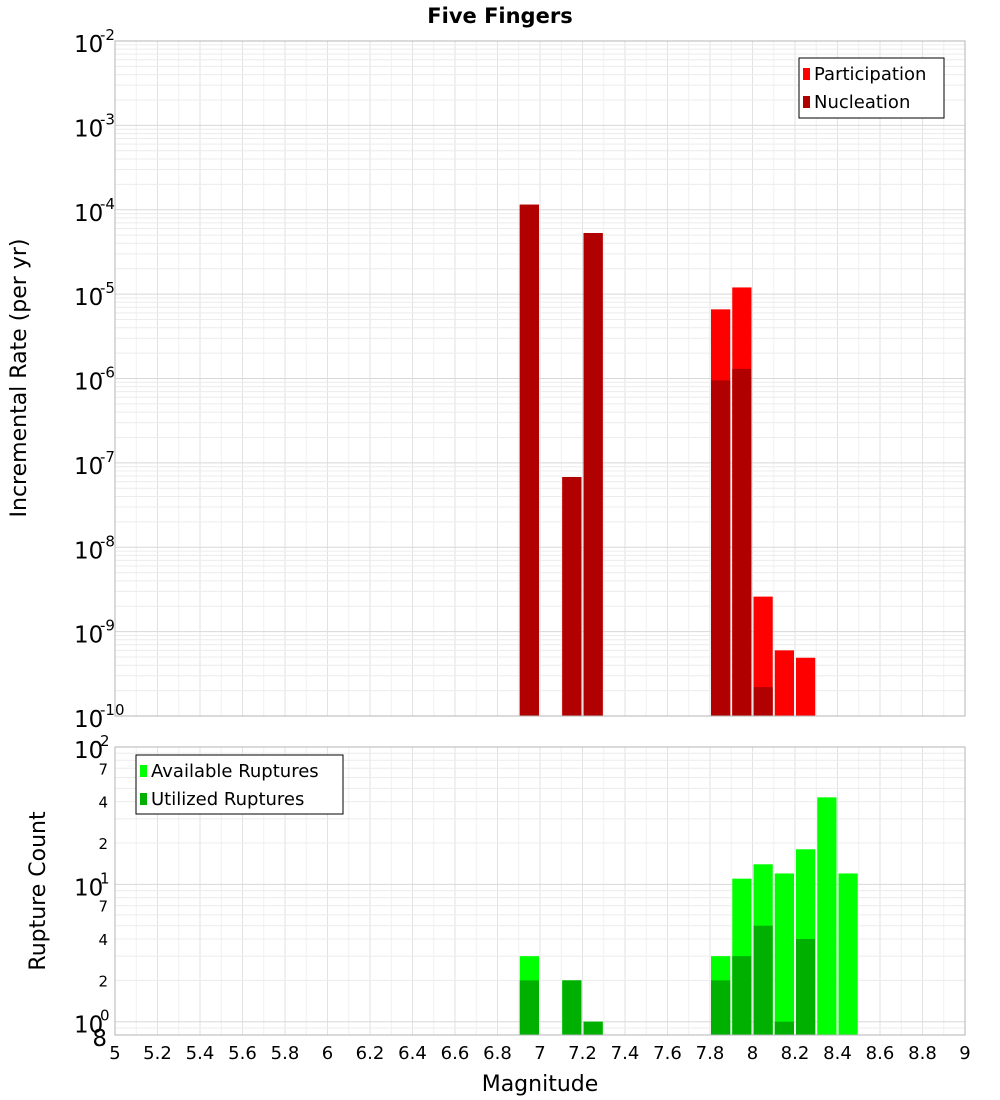 This screenshot has width=1000, height=1100. What do you see at coordinates (107, 626) in the screenshot?
I see `top-ytick-exponent: -9` at bounding box center [107, 626].